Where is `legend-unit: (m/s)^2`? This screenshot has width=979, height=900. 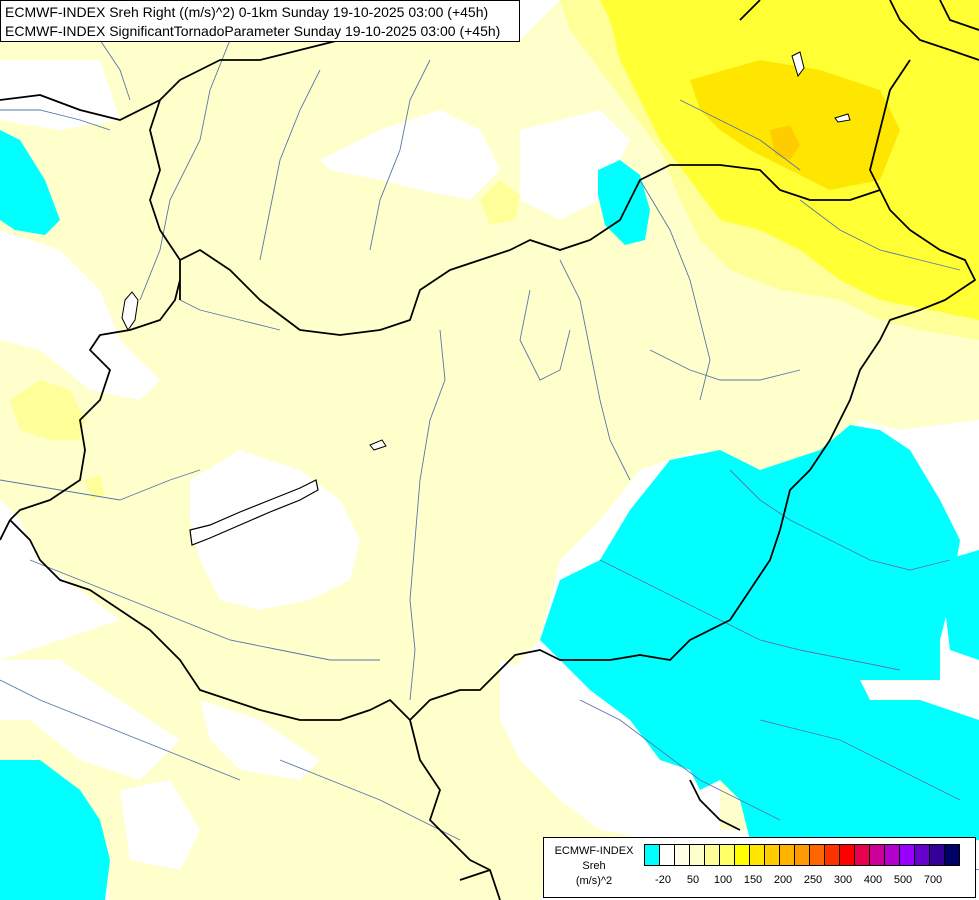 legend-unit: (m/s)^2 is located at coordinates (594, 881).